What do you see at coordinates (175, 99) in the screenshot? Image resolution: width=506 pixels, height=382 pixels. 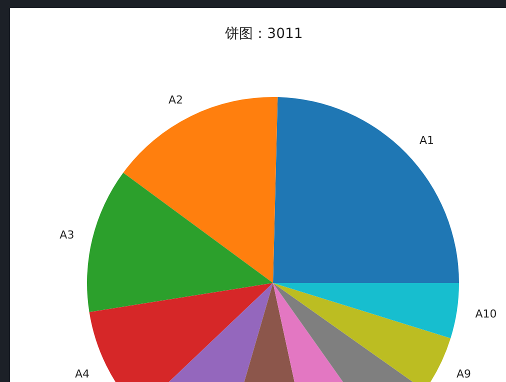 I see `slice-label: A2` at bounding box center [175, 99].